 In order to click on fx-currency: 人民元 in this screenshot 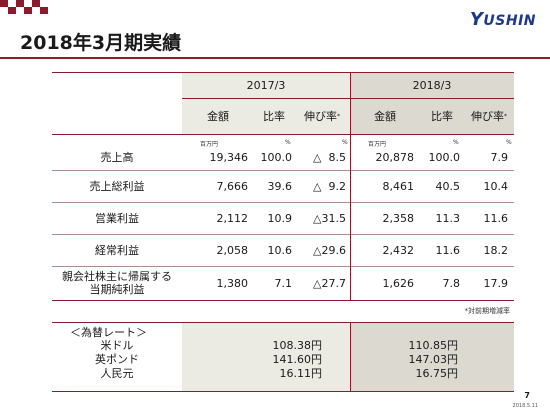, I will do `click(117, 373)`.